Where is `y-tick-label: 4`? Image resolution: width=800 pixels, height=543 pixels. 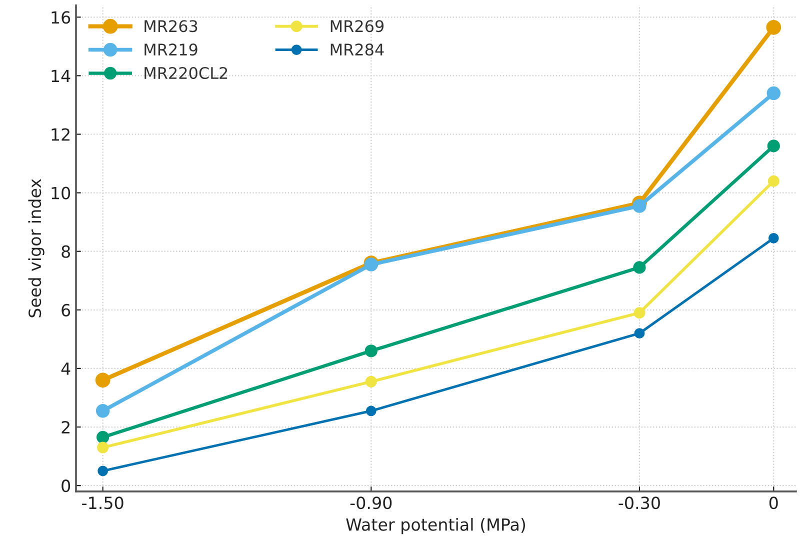
y-tick-label: 4 is located at coordinates (65, 368).